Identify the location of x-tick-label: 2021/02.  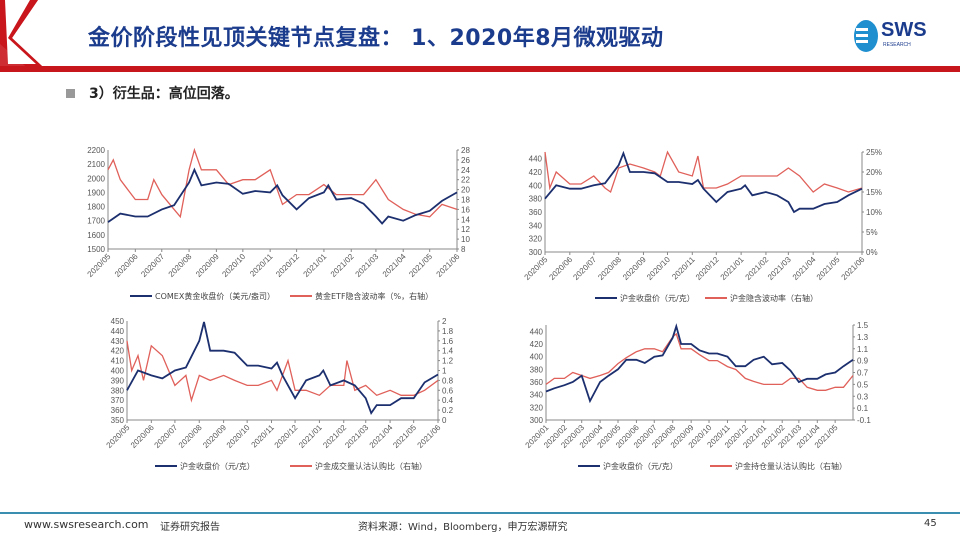
(757, 268).